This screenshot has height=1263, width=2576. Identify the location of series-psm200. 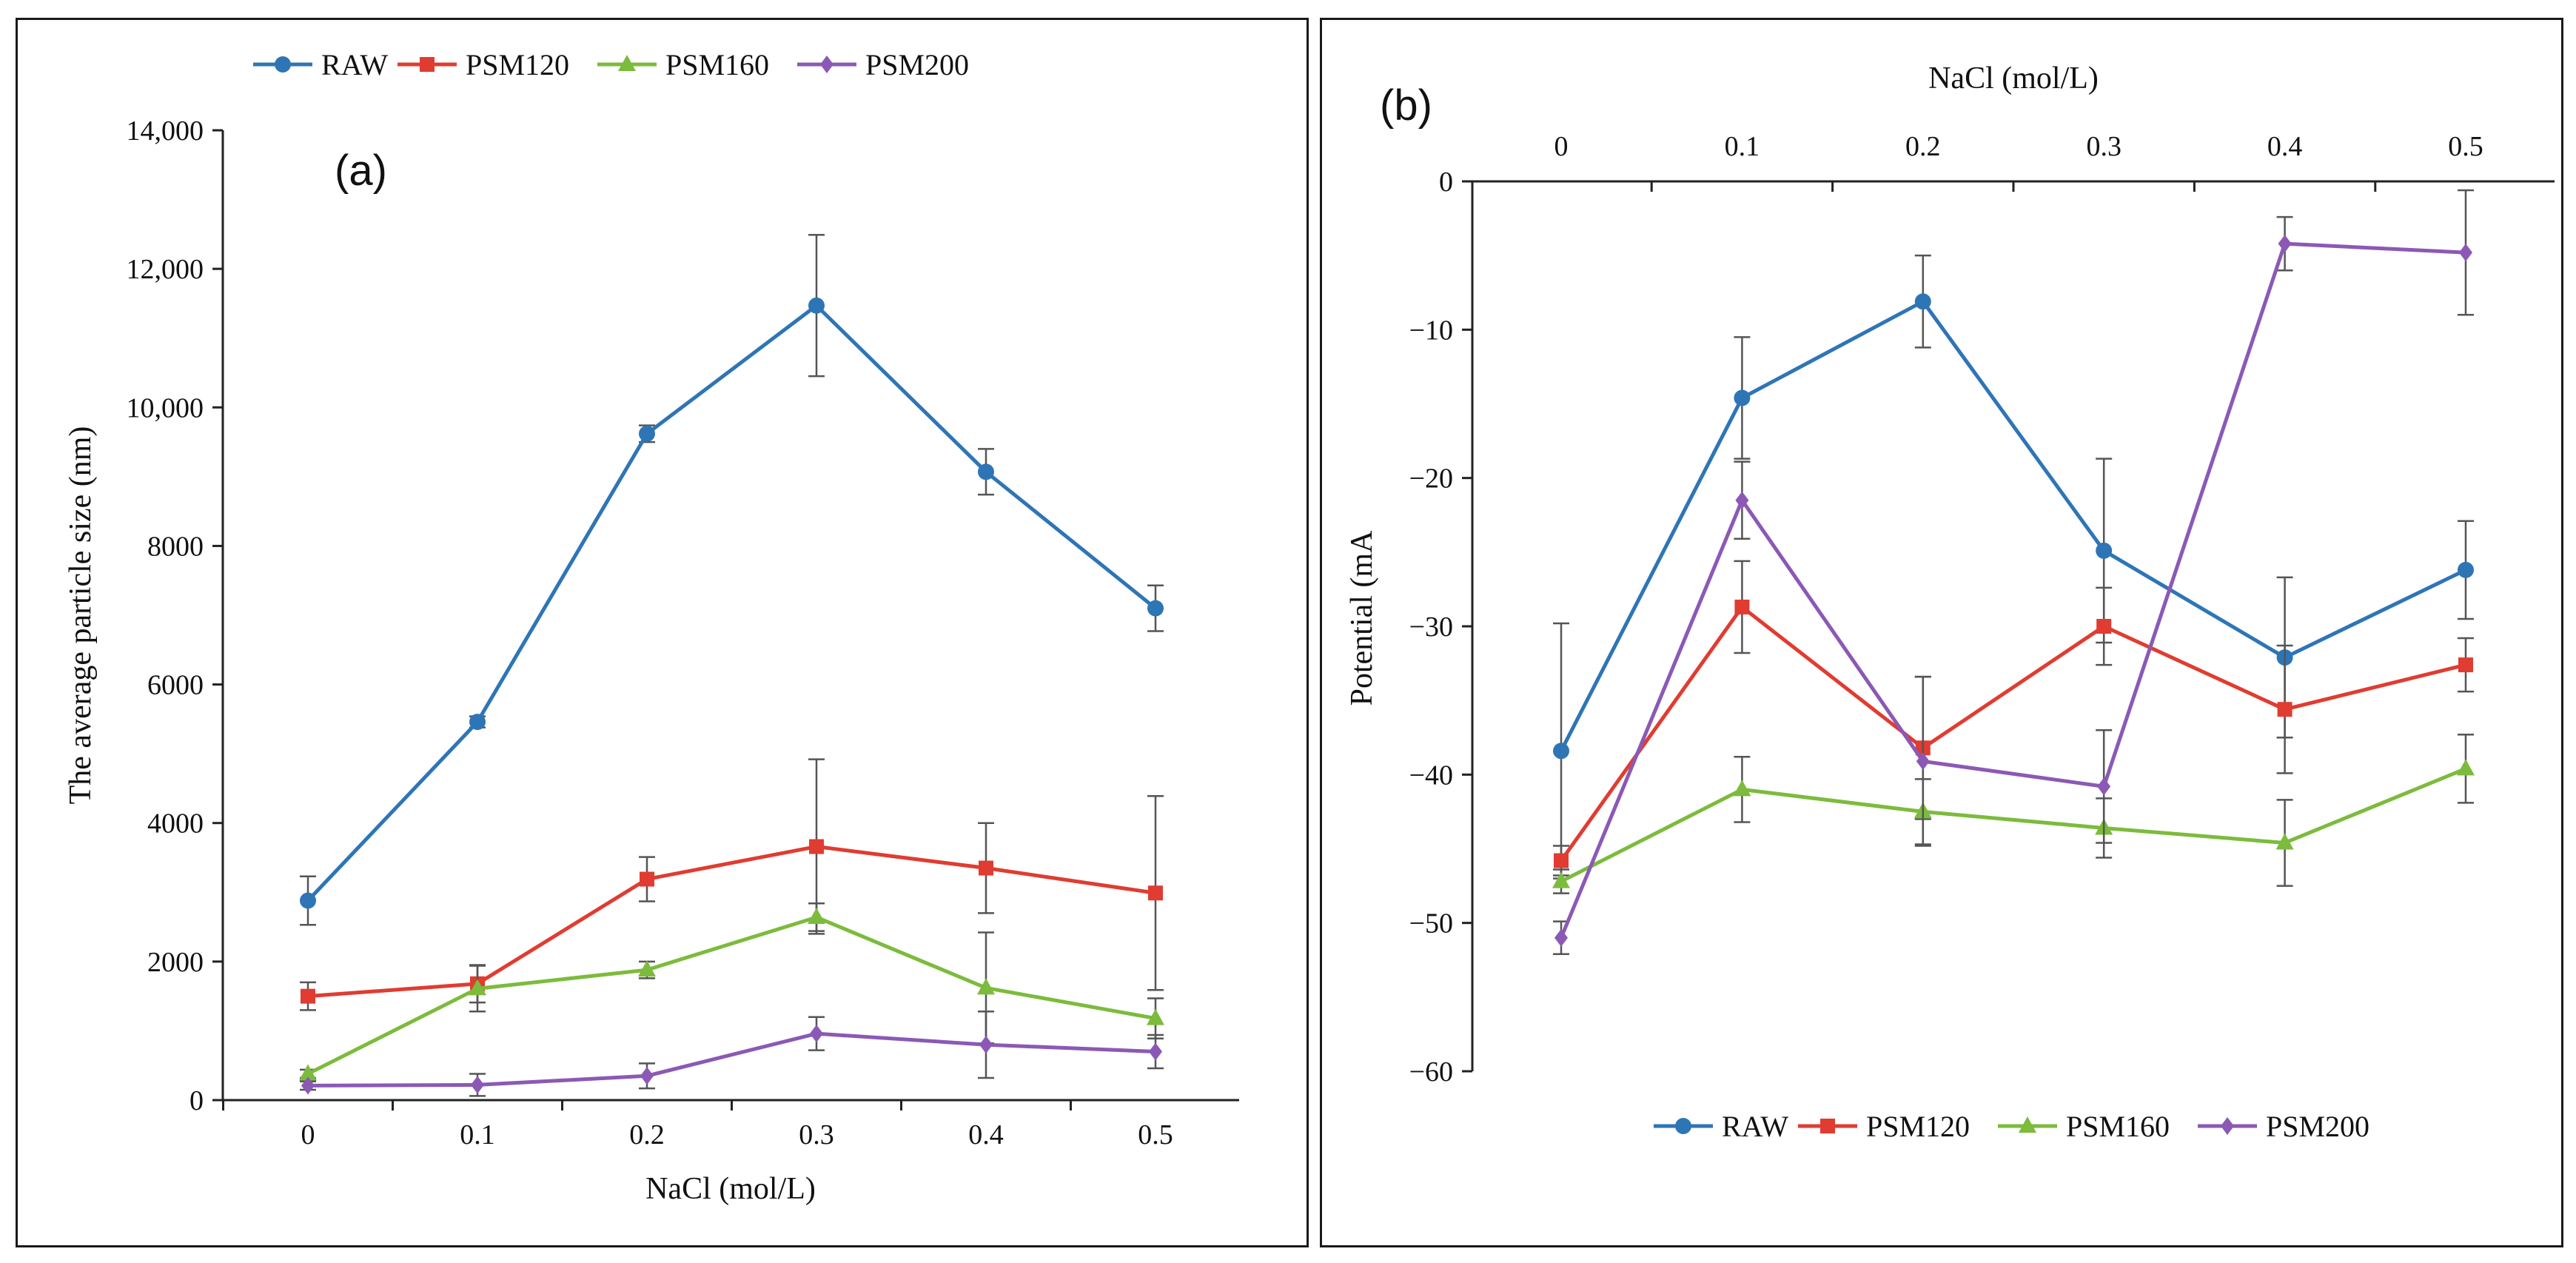
(732, 1053).